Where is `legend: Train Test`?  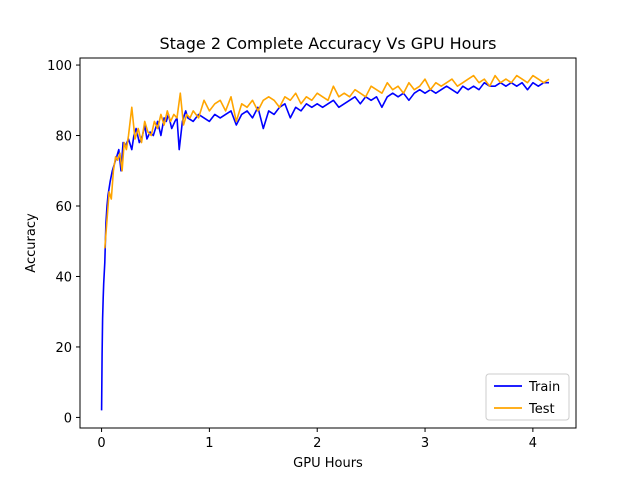 legend: Train Test is located at coordinates (527, 397).